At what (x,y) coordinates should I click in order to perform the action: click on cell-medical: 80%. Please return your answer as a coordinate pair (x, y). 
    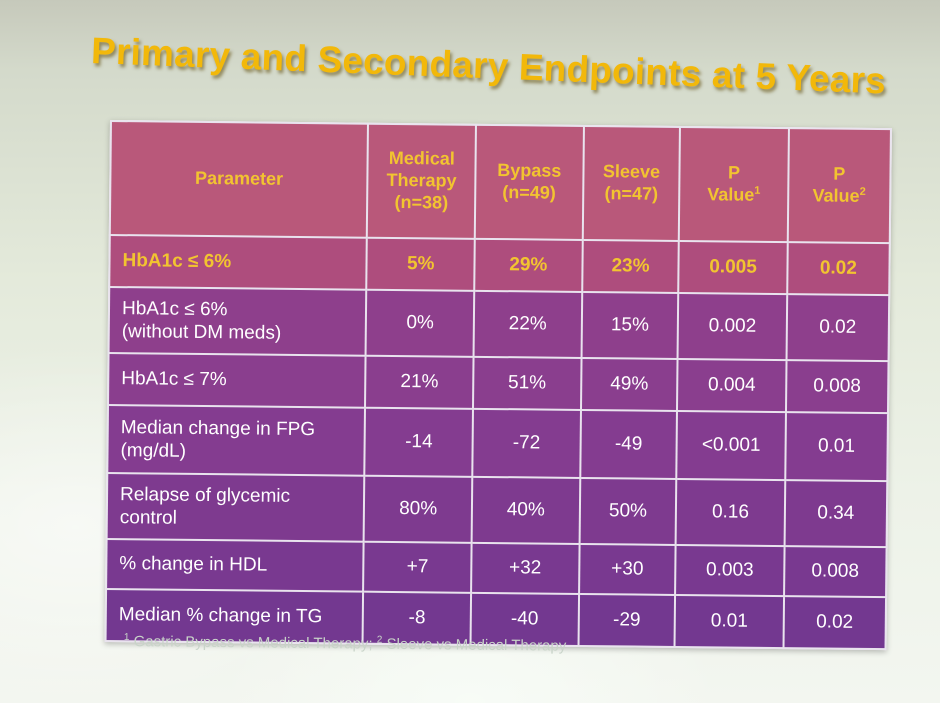
    Looking at the image, I should click on (418, 509).